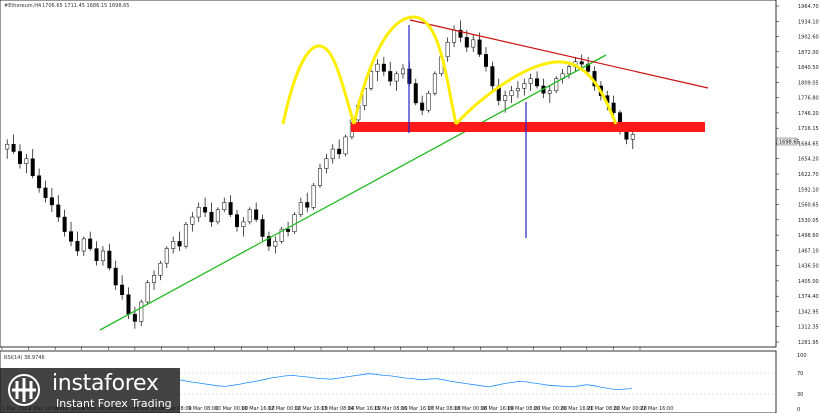  What do you see at coordinates (808, 175) in the screenshot?
I see `y-tick-label: 1622.70` at bounding box center [808, 175].